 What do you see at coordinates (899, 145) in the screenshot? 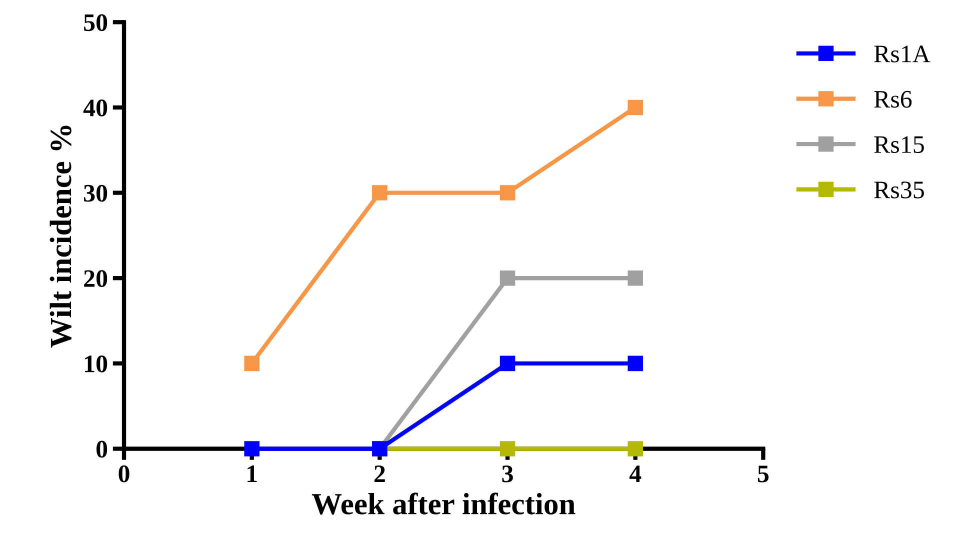
I see `legend-label: Rs15` at bounding box center [899, 145].